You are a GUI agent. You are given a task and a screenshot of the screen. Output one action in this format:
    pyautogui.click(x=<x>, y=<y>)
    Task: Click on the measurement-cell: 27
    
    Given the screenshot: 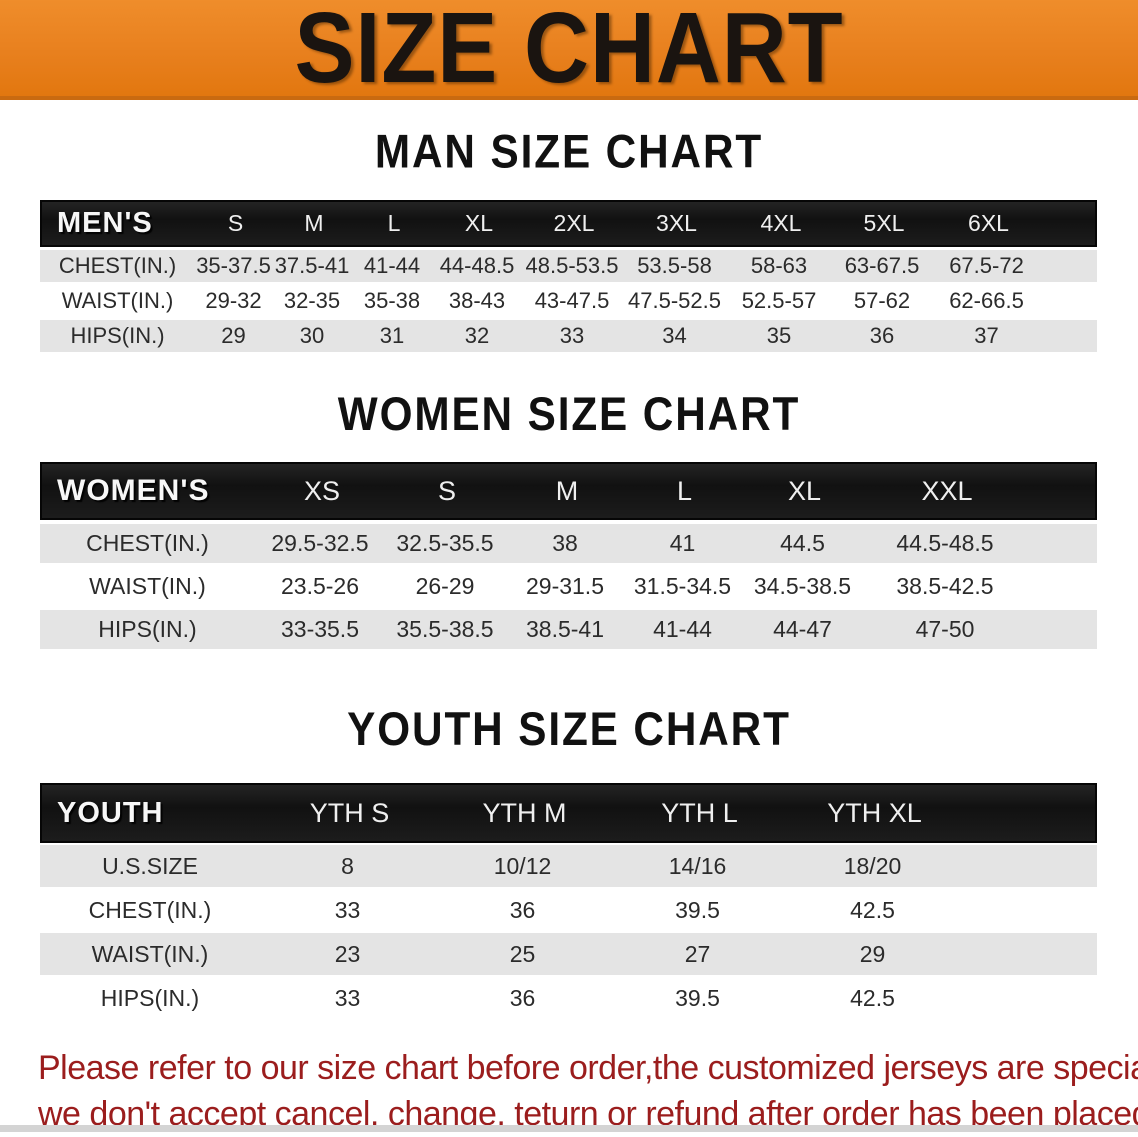 What is the action you would take?
    pyautogui.click(x=697, y=953)
    